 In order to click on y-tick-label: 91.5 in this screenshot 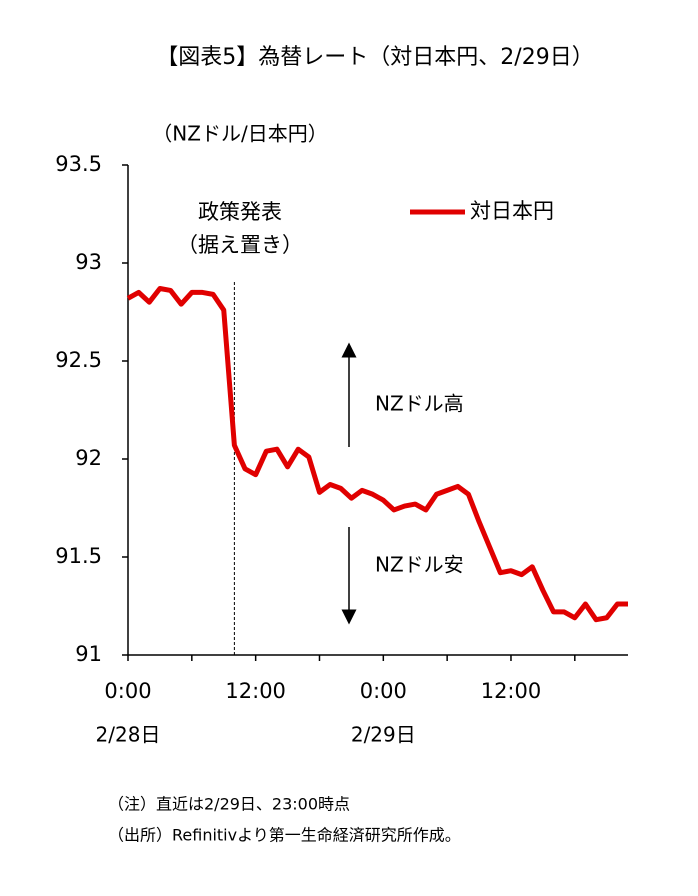, I will do `click(78, 556)`.